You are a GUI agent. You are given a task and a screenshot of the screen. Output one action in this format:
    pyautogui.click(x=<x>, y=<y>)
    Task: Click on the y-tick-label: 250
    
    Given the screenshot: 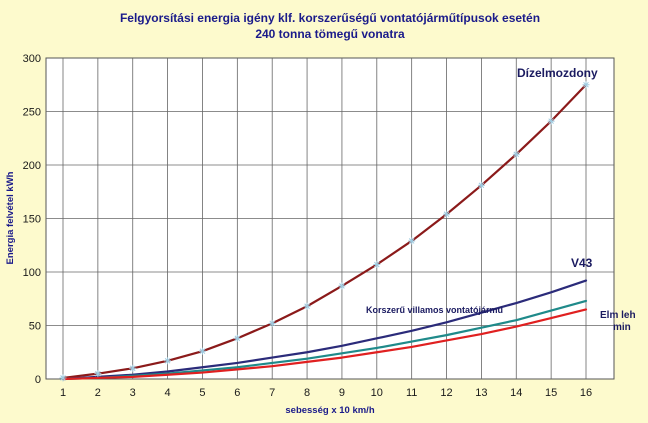 What is the action you would take?
    pyautogui.click(x=32, y=113)
    